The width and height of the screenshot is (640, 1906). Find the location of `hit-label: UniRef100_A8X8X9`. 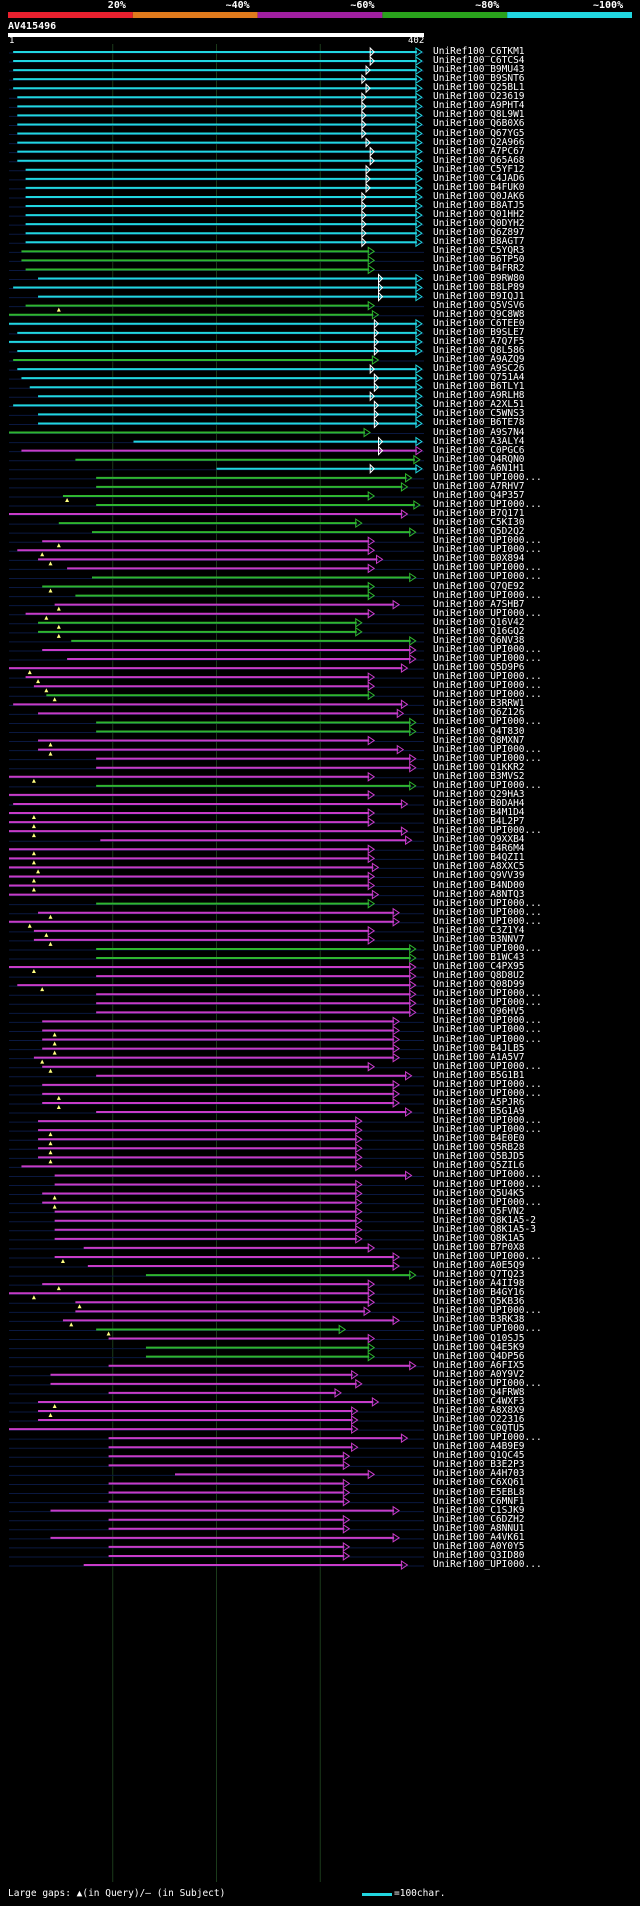

hit-label: UniRef100_A8X8X9 is located at coordinates (479, 1410).